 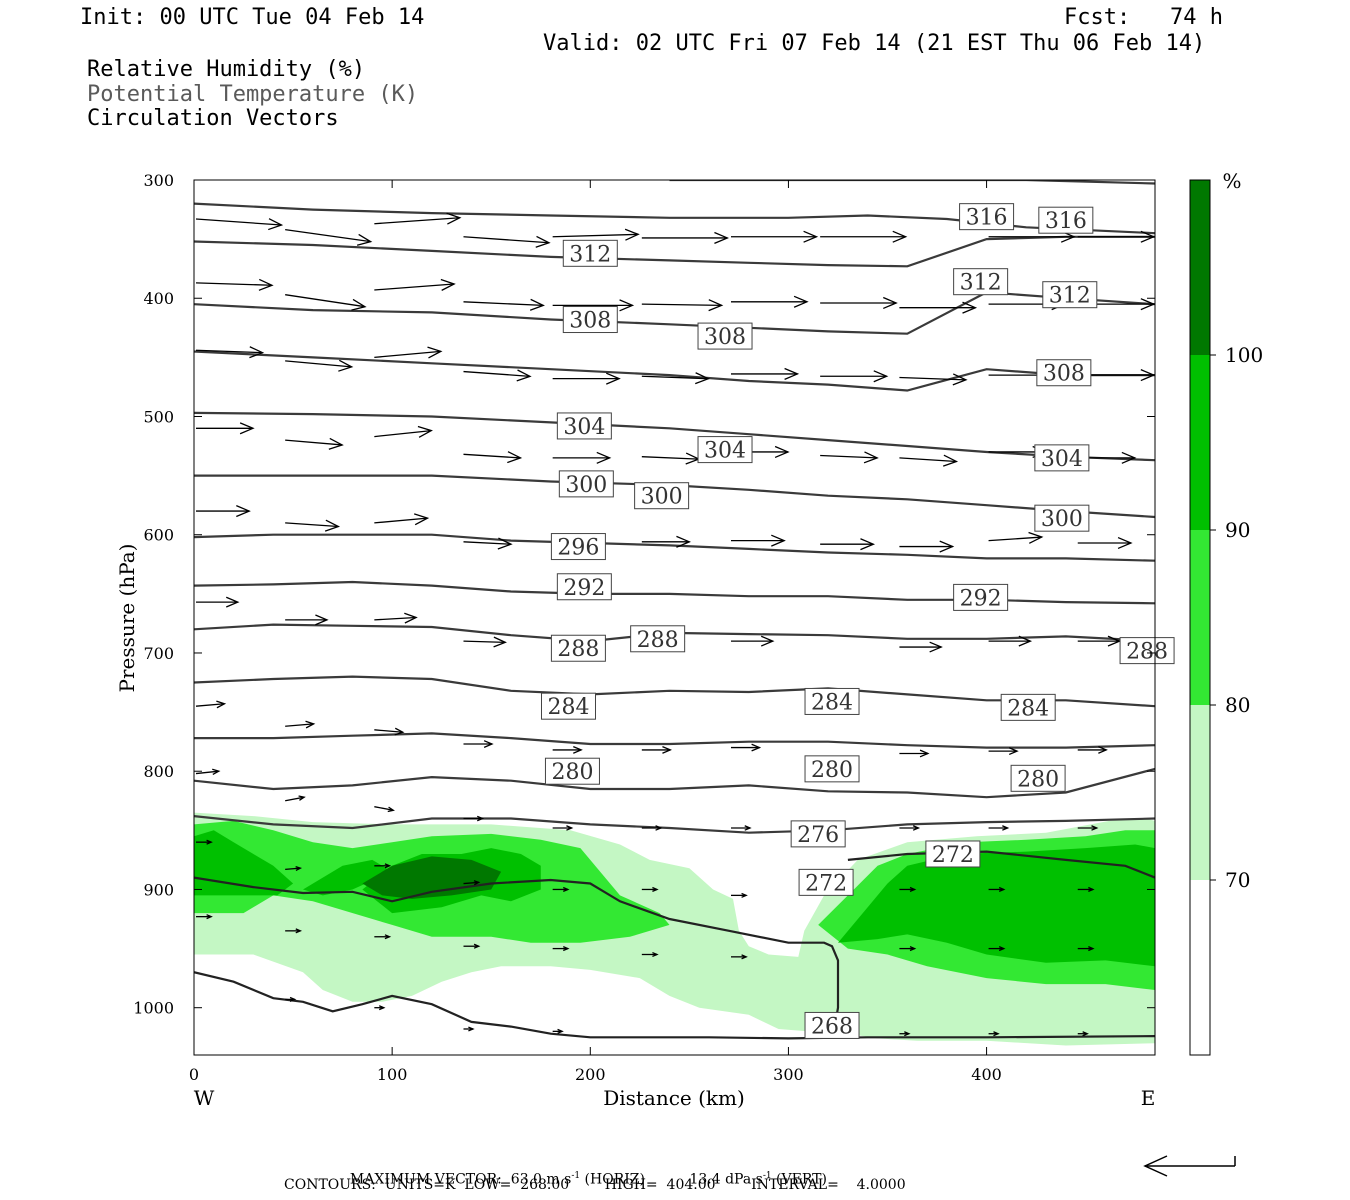 What do you see at coordinates (986, 1074) in the screenshot?
I see `x-tick-400: 400` at bounding box center [986, 1074].